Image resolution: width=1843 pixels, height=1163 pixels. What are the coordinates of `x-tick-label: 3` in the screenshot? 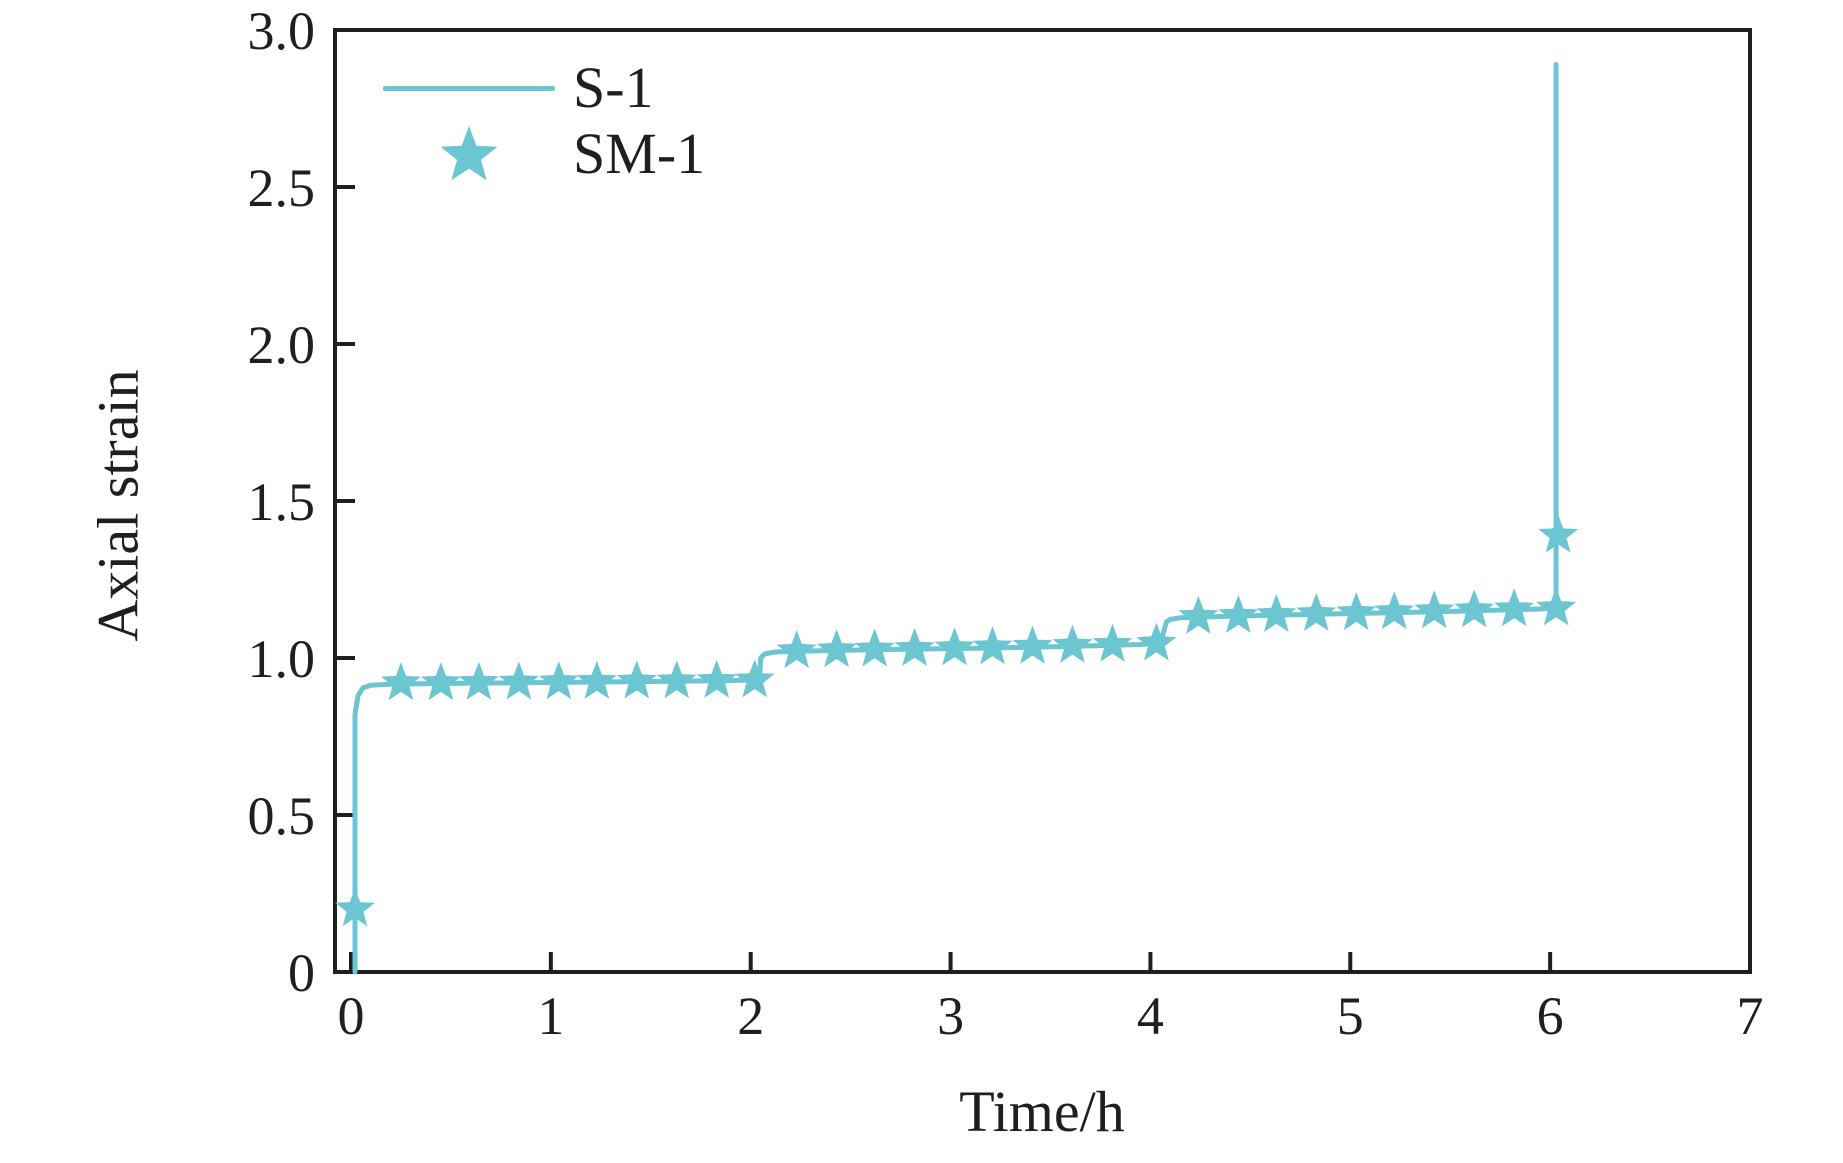 It's located at (950, 1016).